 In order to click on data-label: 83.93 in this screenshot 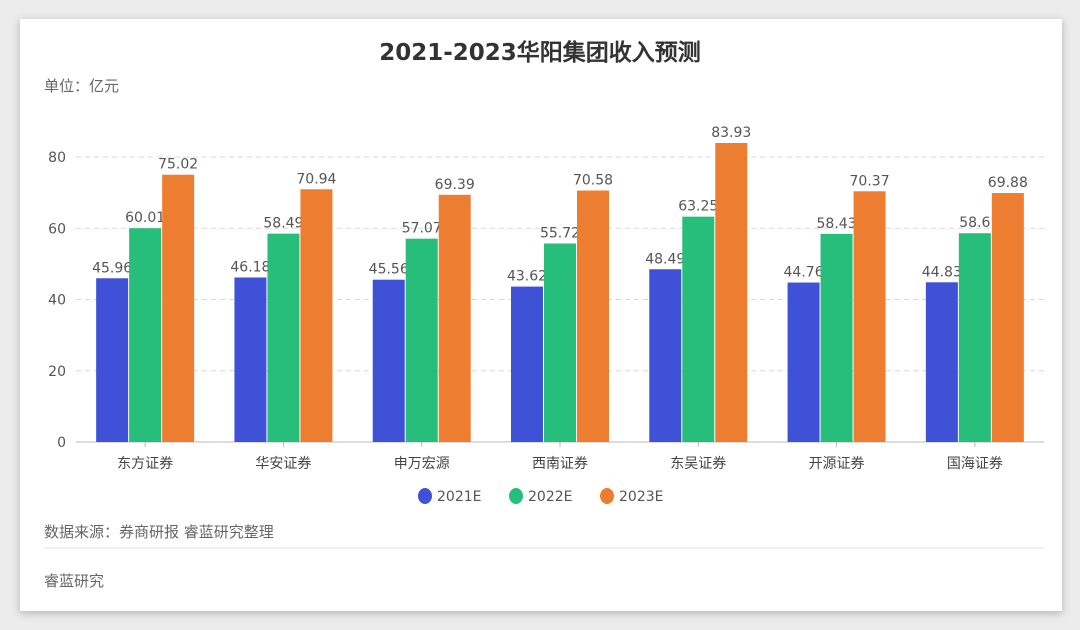, I will do `click(731, 133)`.